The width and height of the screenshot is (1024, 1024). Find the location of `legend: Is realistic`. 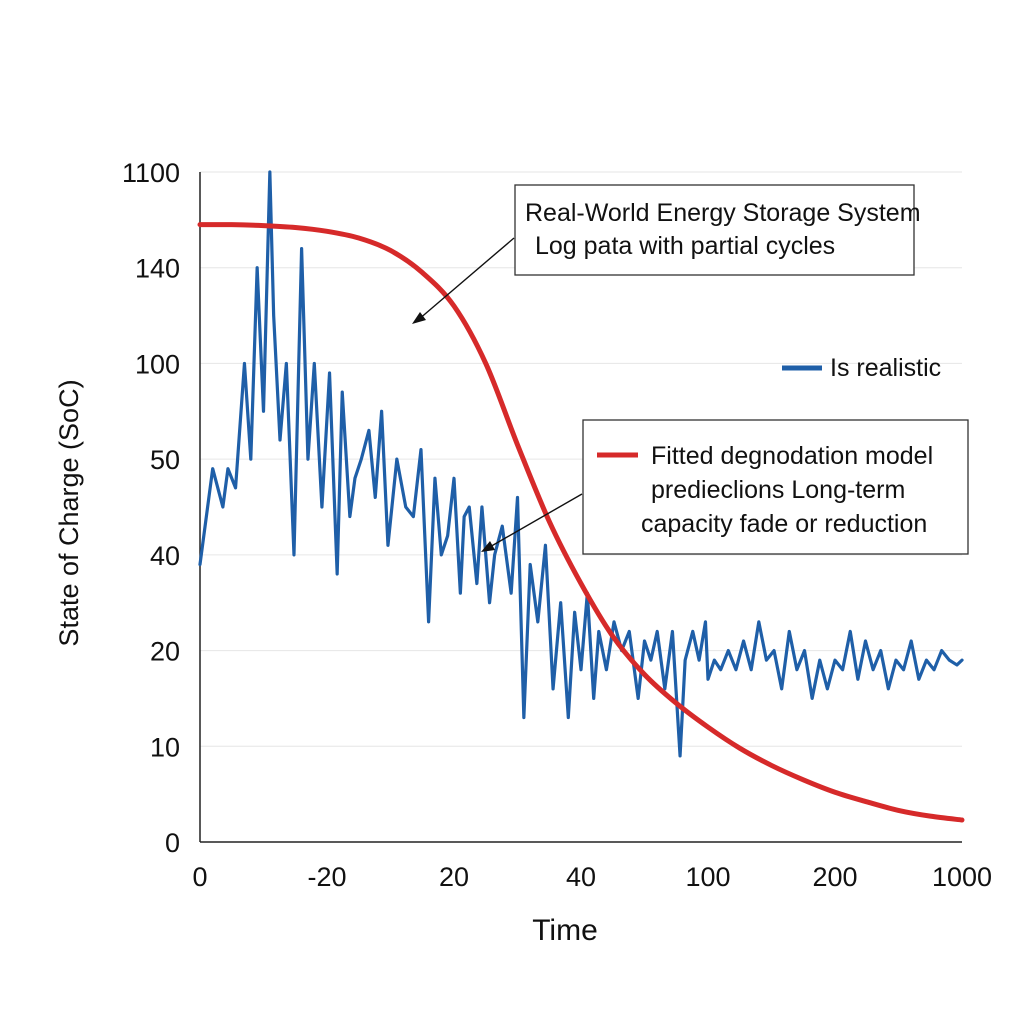

legend: Is realistic is located at coordinates (861, 368).